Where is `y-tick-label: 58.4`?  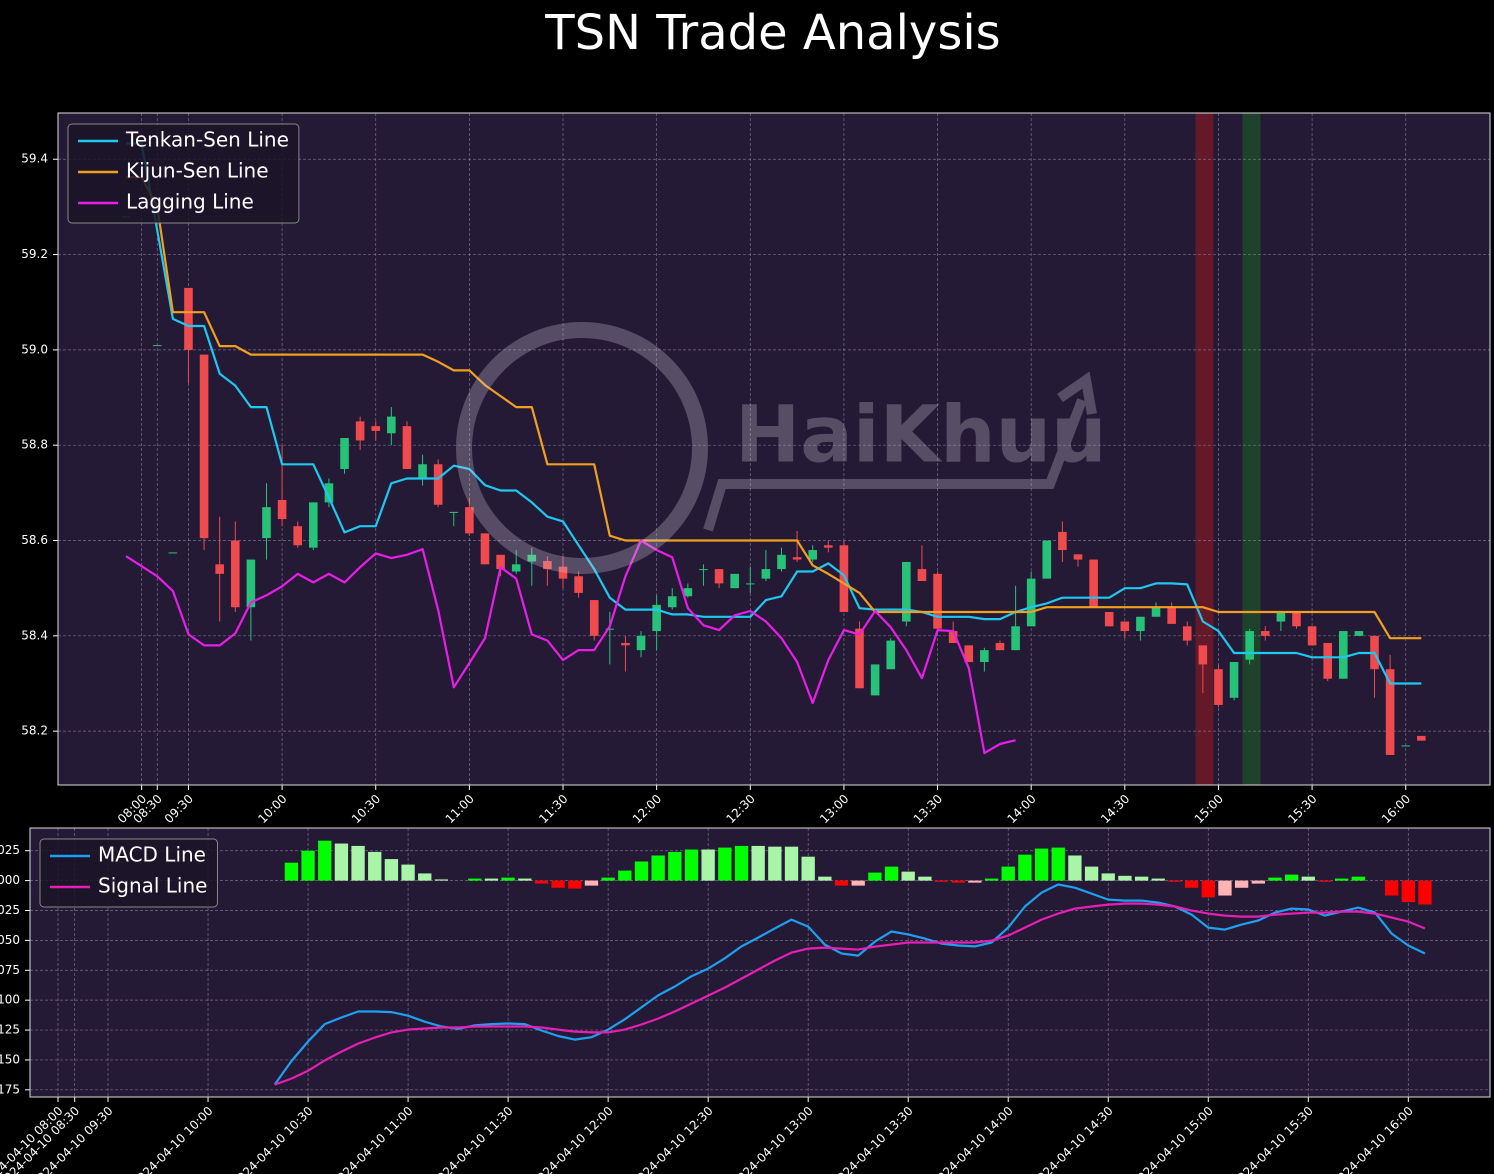
y-tick-label: 58.4 is located at coordinates (34, 635).